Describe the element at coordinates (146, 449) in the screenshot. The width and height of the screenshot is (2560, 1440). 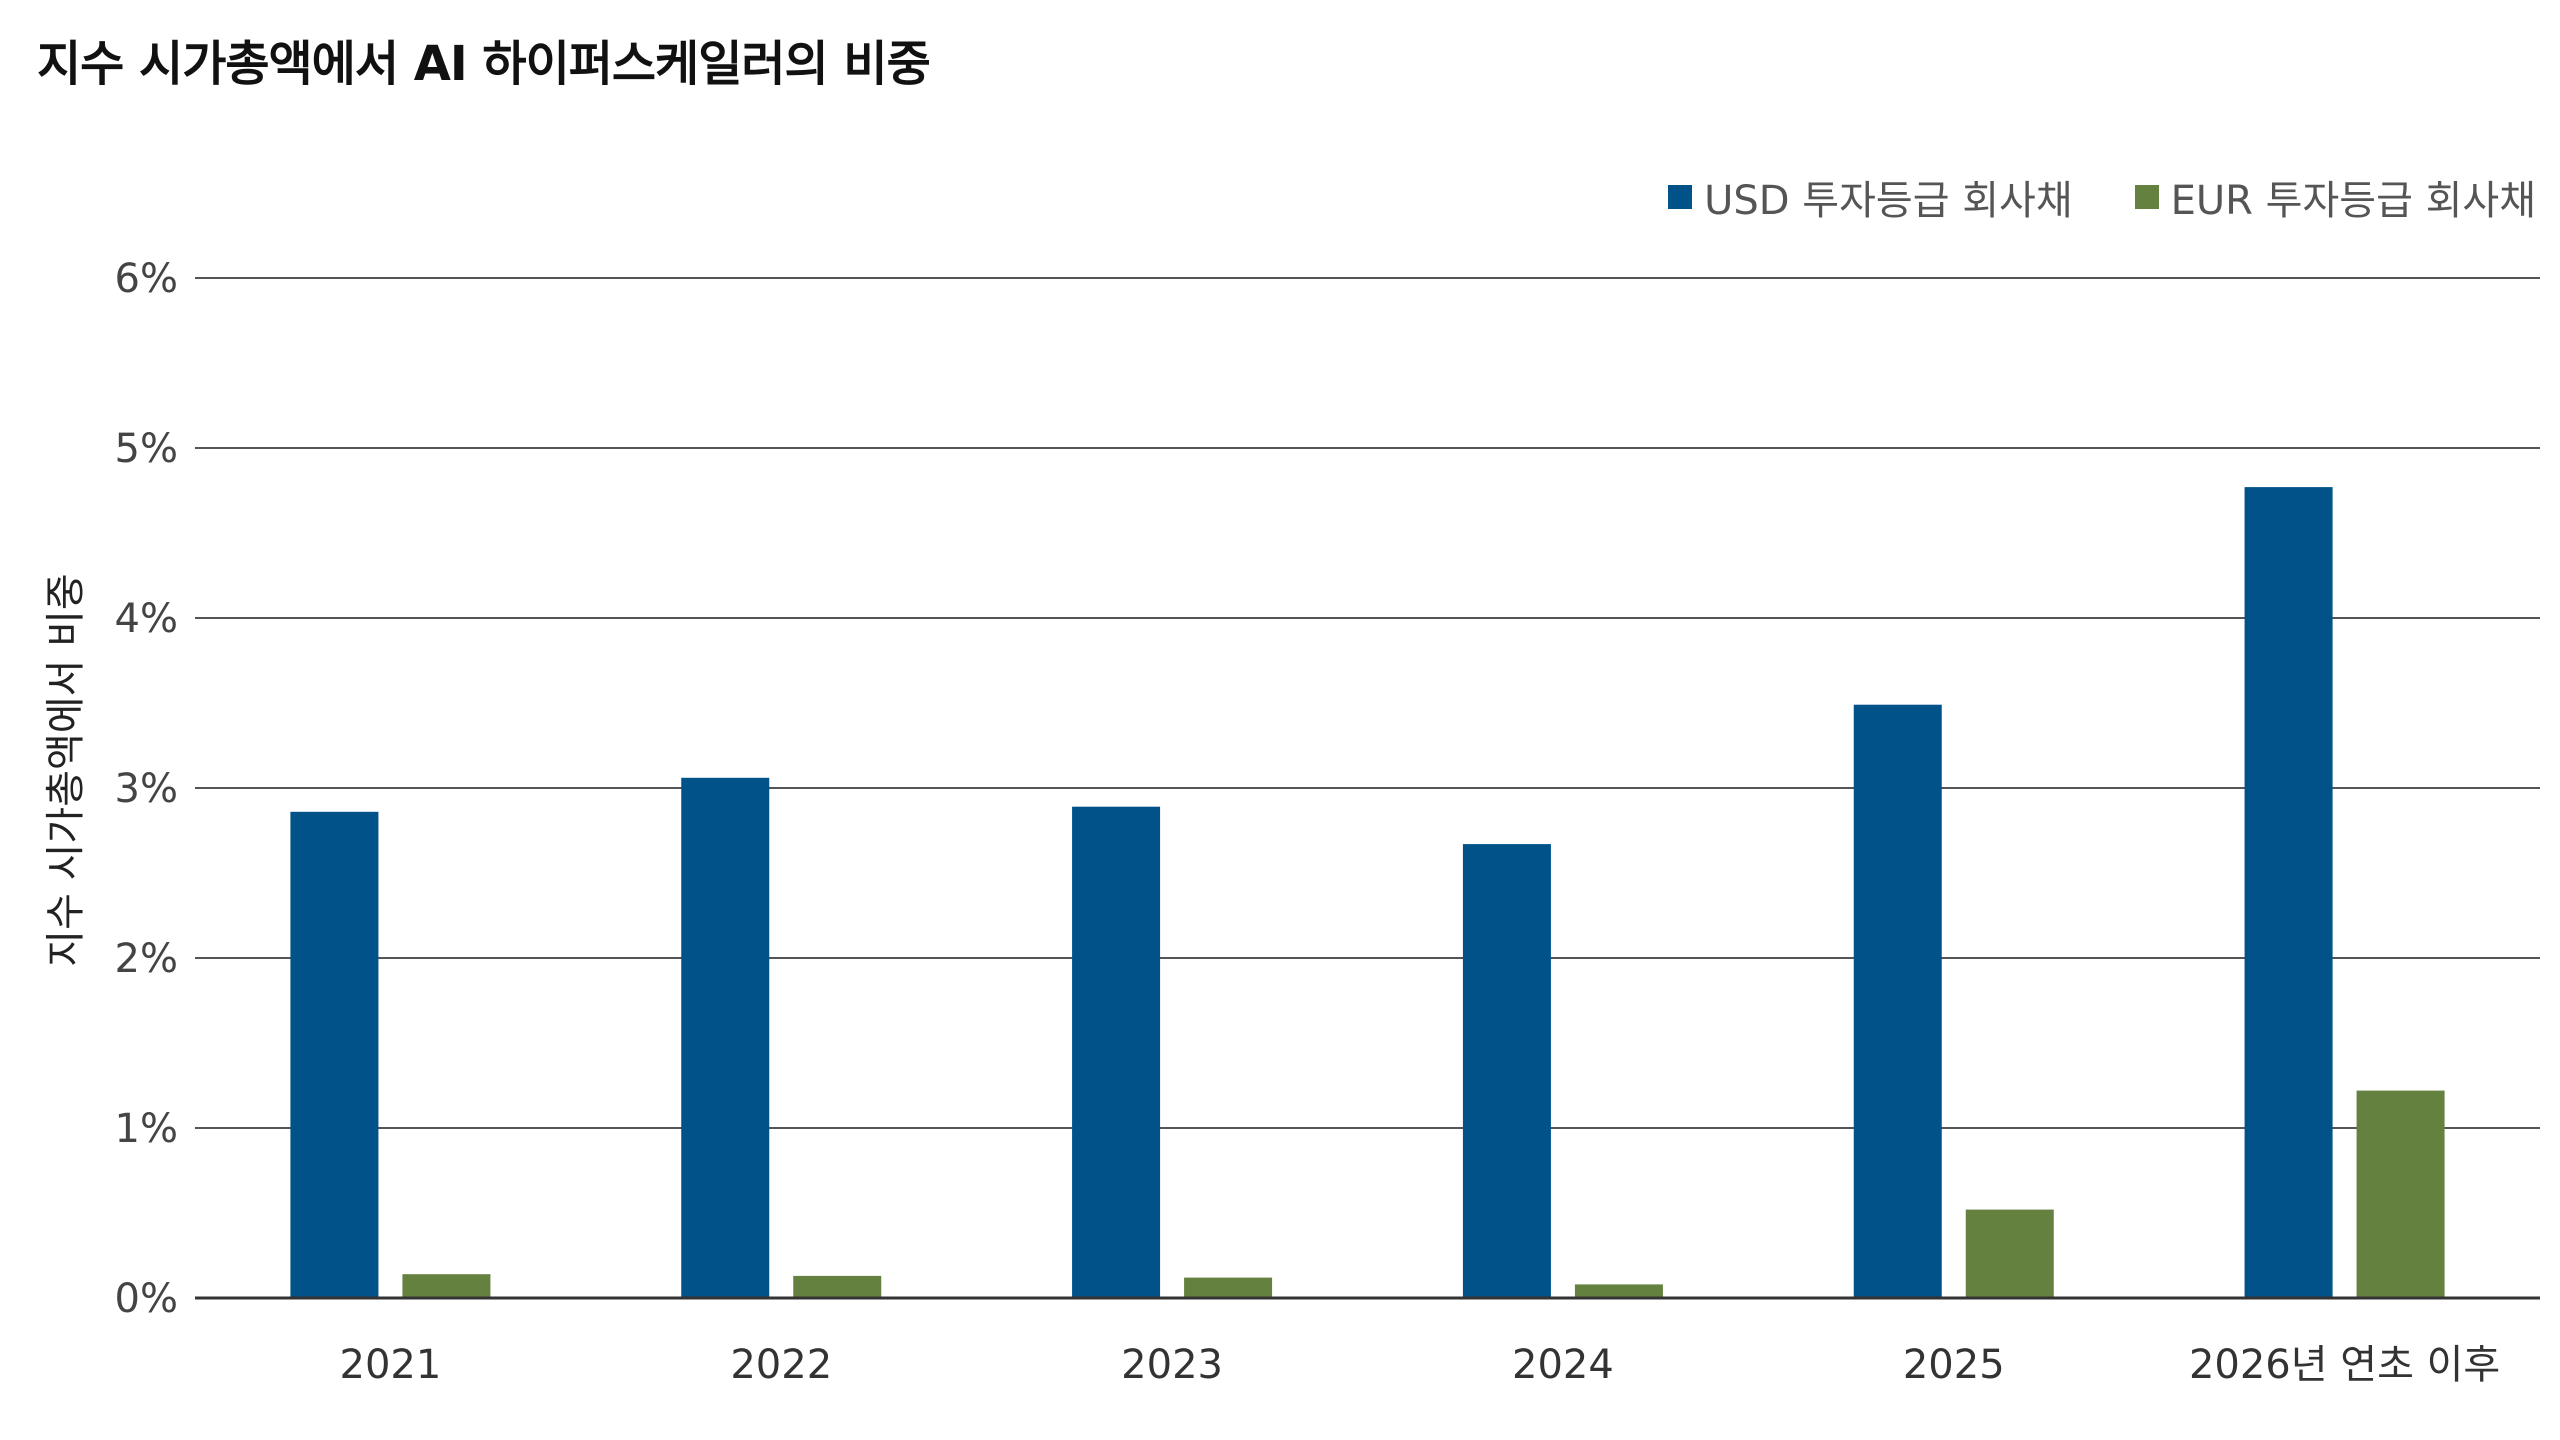
I see `y-tick-label: 5%` at that location.